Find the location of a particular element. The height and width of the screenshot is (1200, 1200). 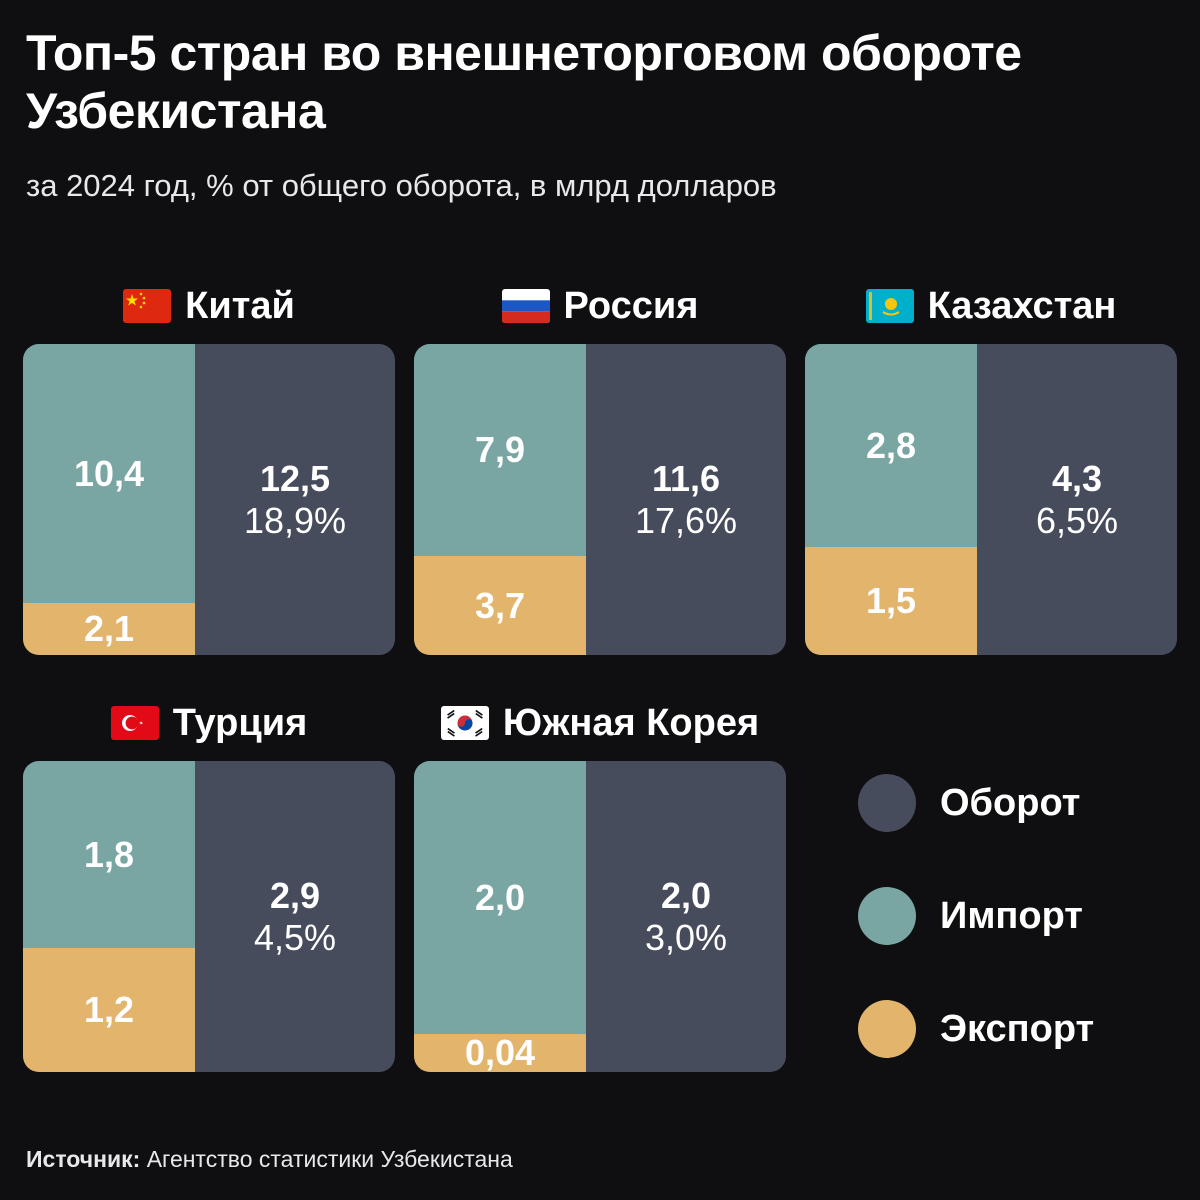

legend-label-turnover: Оборот is located at coordinates (1010, 802).